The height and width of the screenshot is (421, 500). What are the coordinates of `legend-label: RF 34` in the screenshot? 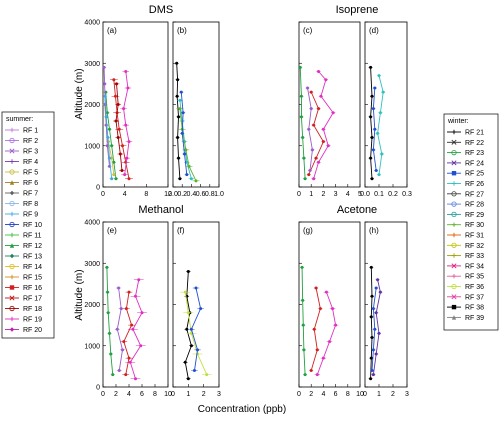 It's located at (474, 266).